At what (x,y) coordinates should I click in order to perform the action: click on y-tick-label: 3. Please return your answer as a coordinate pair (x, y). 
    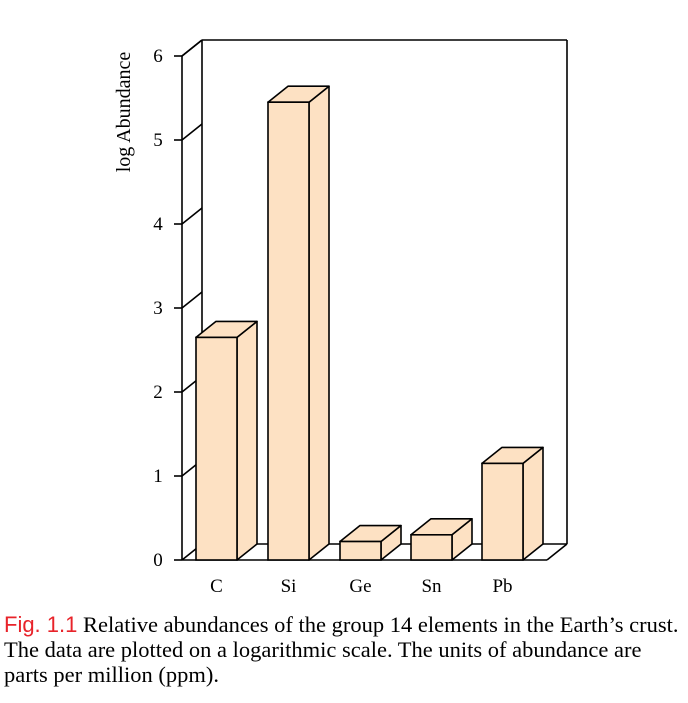
    Looking at the image, I should click on (158, 308).